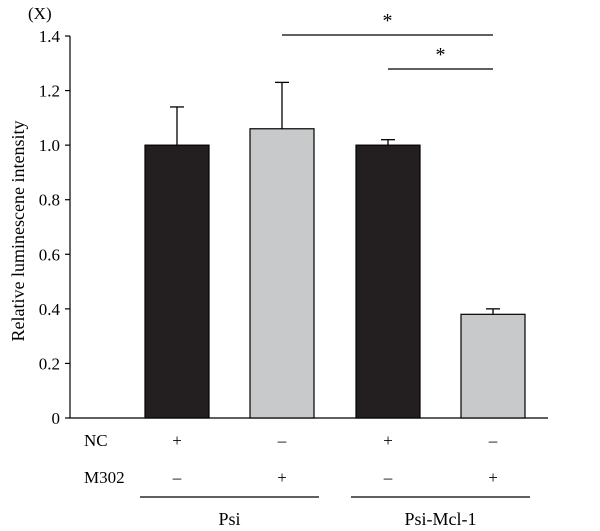 The height and width of the screenshot is (531, 600). I want to click on m302-row-label: M302, so click(104, 477).